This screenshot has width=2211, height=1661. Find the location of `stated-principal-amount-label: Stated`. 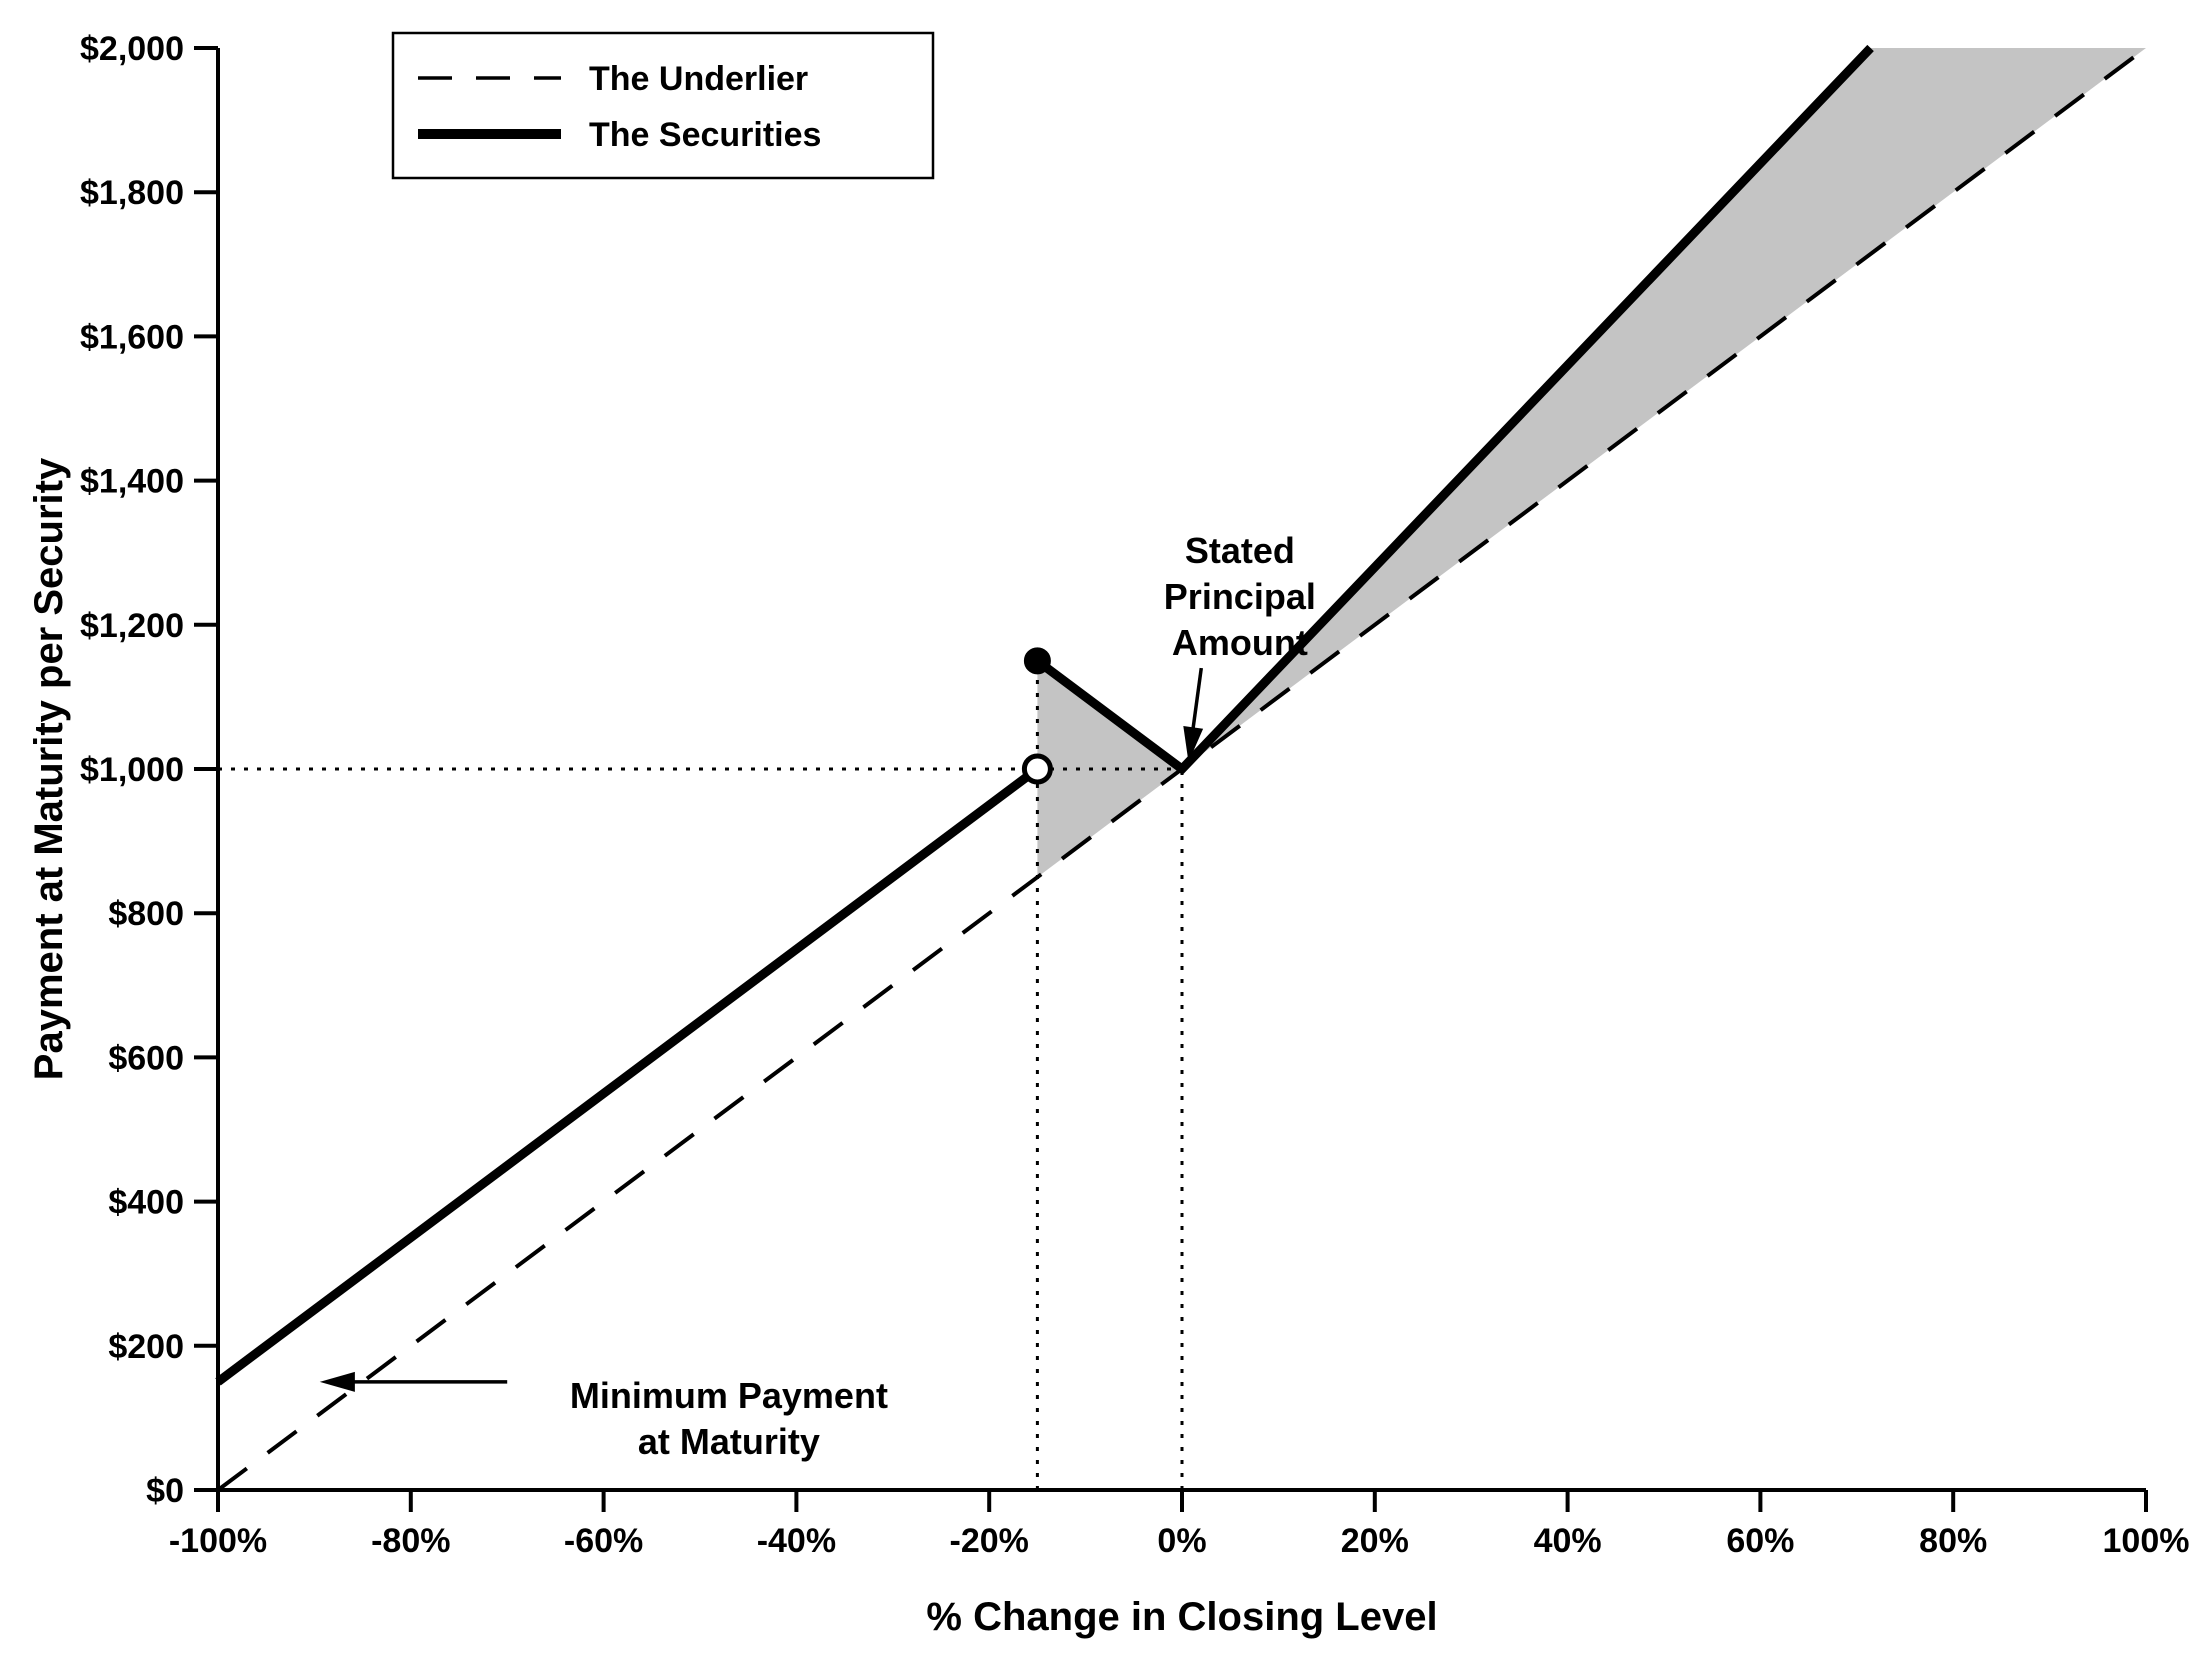

stated-principal-amount-label: Stated is located at coordinates (1240, 550).